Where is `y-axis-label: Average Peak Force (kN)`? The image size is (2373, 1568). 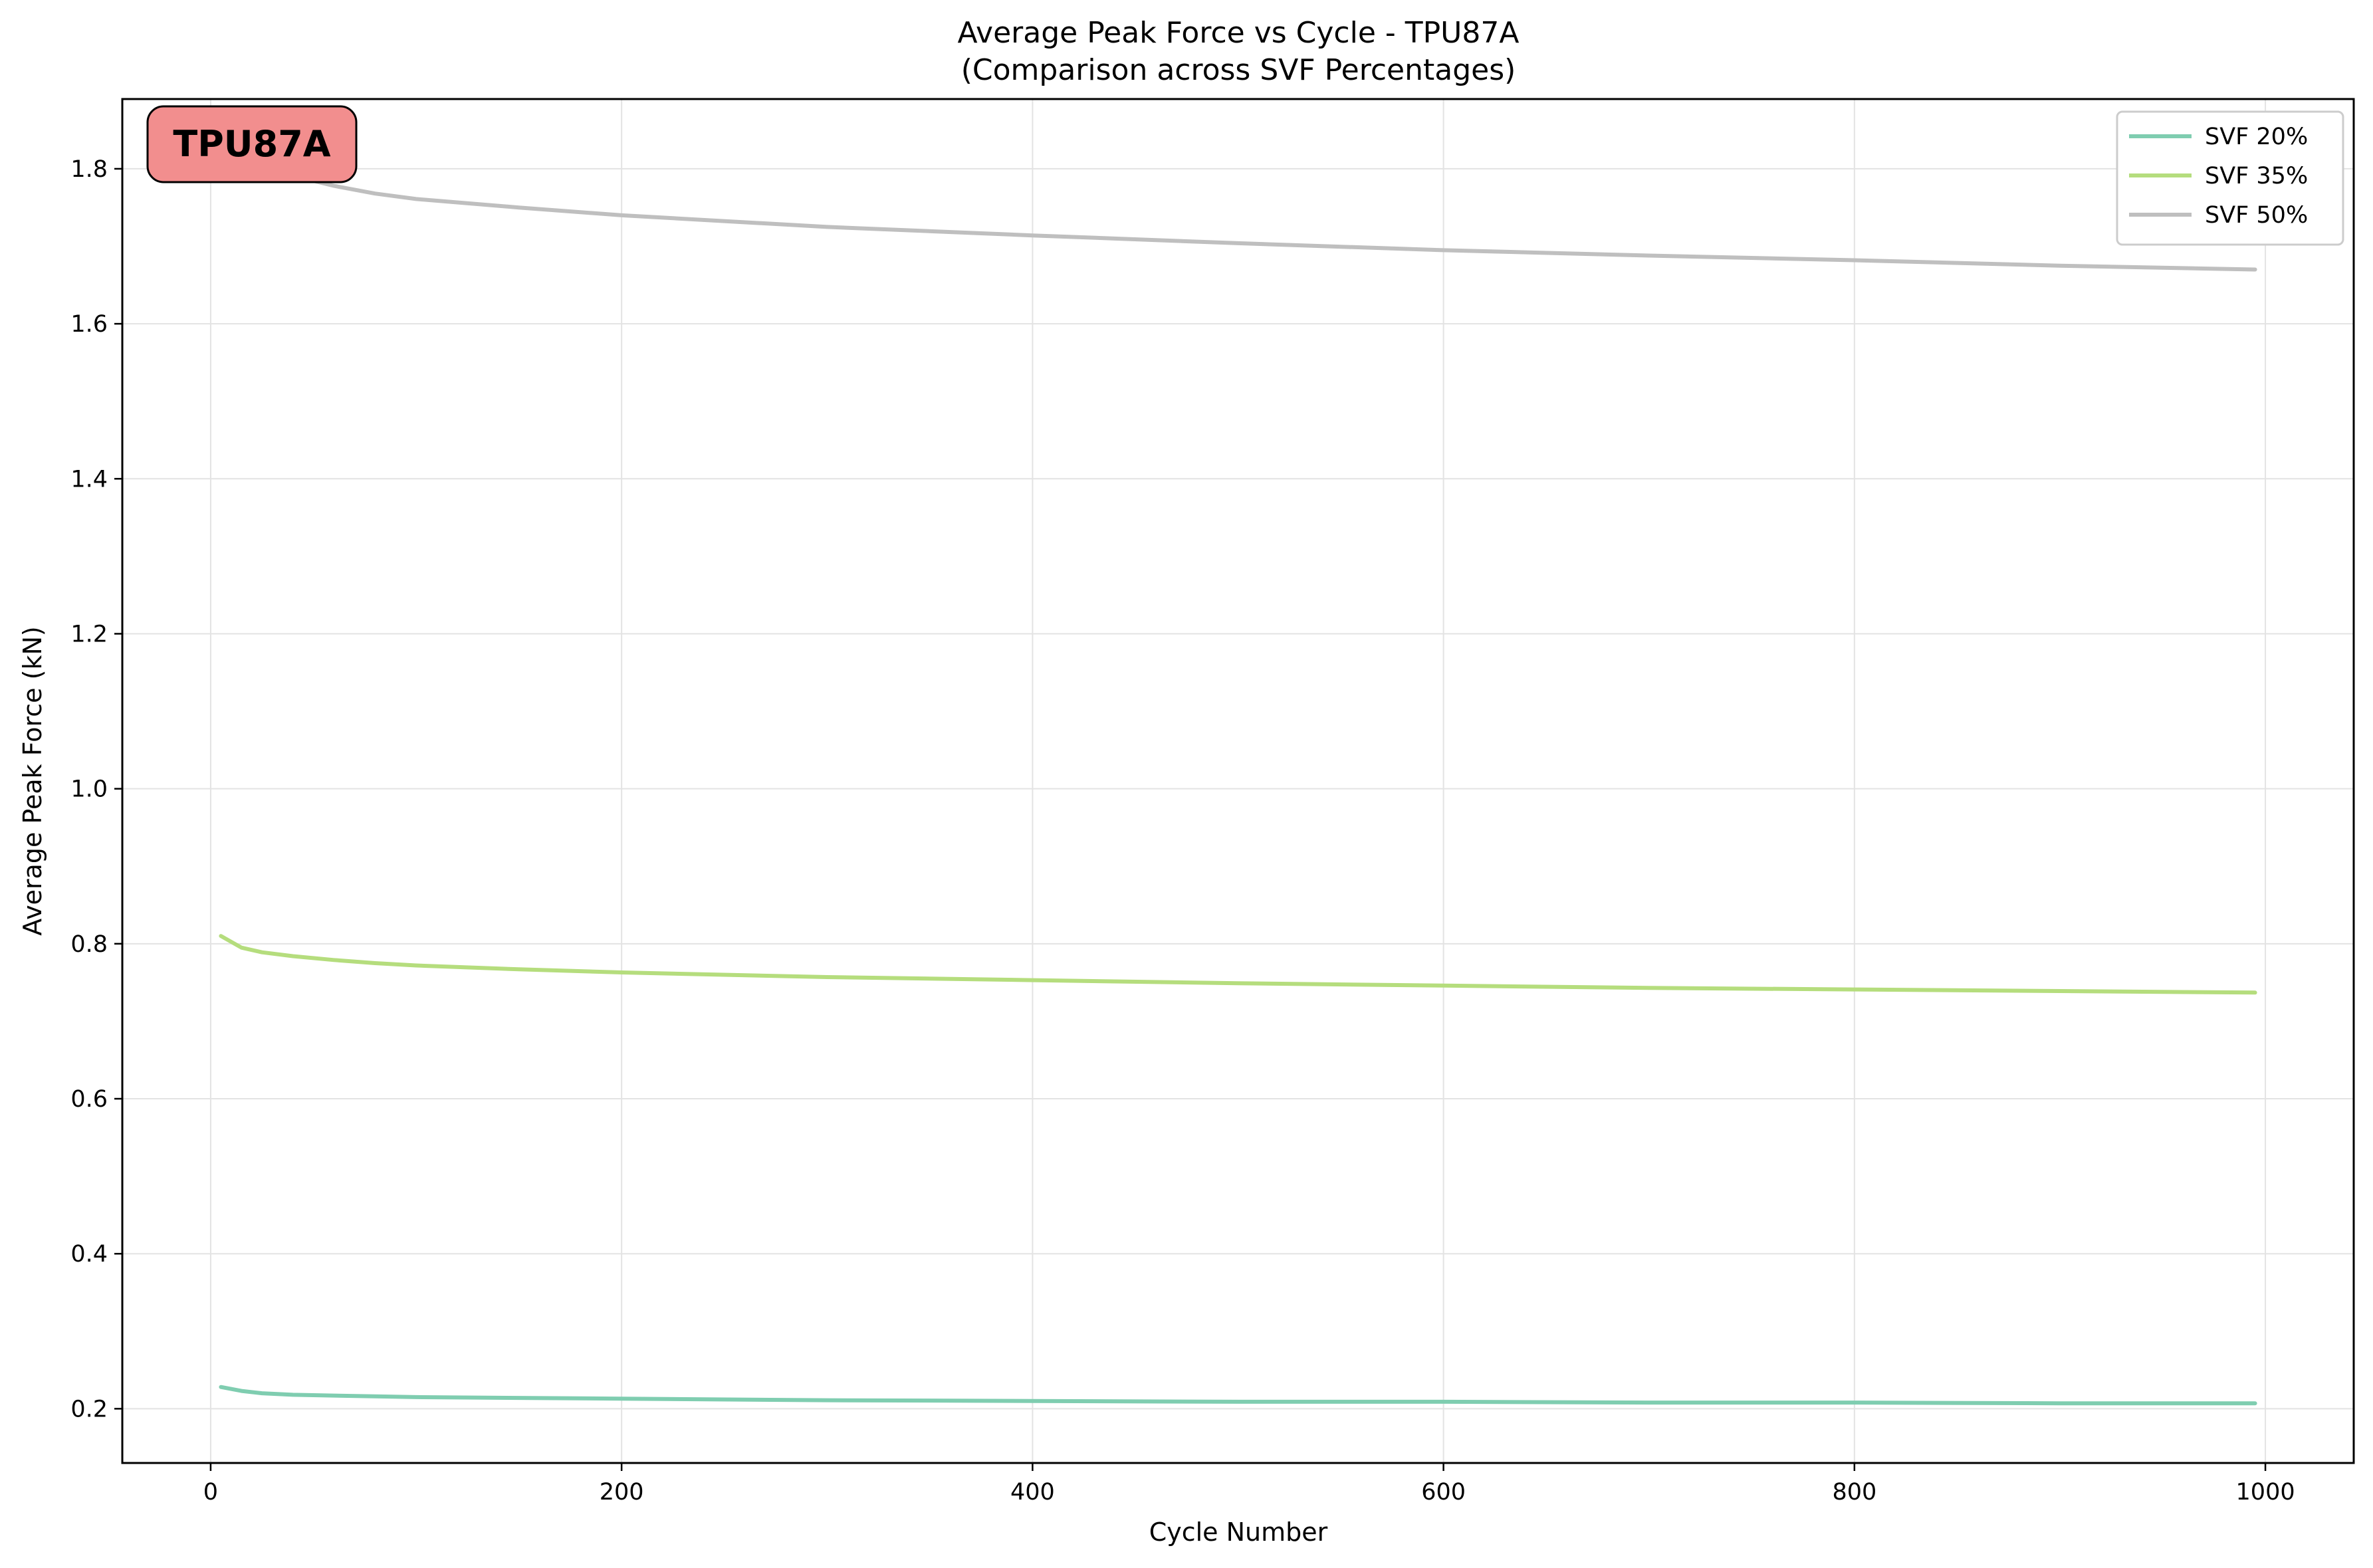 y-axis-label: Average Peak Force (kN) is located at coordinates (32, 780).